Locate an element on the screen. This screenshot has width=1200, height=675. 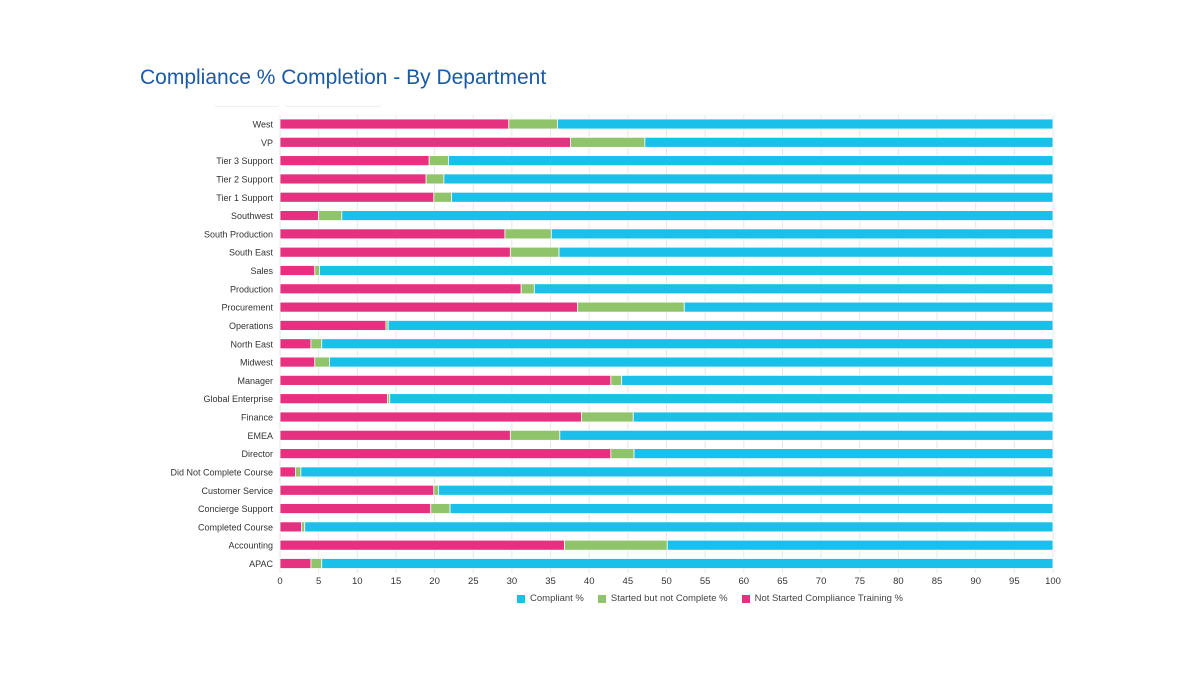
legend-item: Compliant % is located at coordinates (550, 598).